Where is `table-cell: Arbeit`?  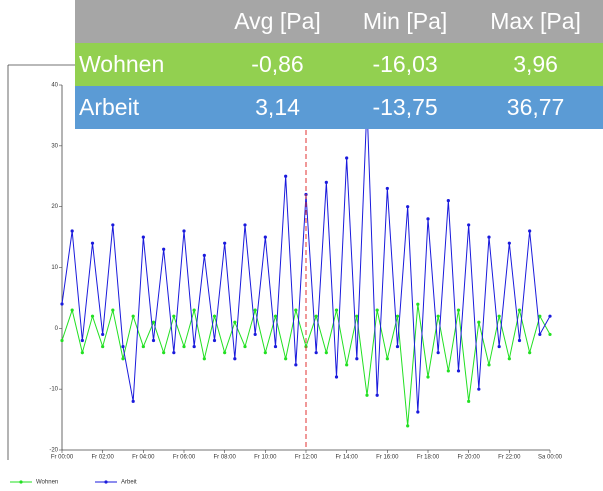 table-cell: Arbeit is located at coordinates (109, 107).